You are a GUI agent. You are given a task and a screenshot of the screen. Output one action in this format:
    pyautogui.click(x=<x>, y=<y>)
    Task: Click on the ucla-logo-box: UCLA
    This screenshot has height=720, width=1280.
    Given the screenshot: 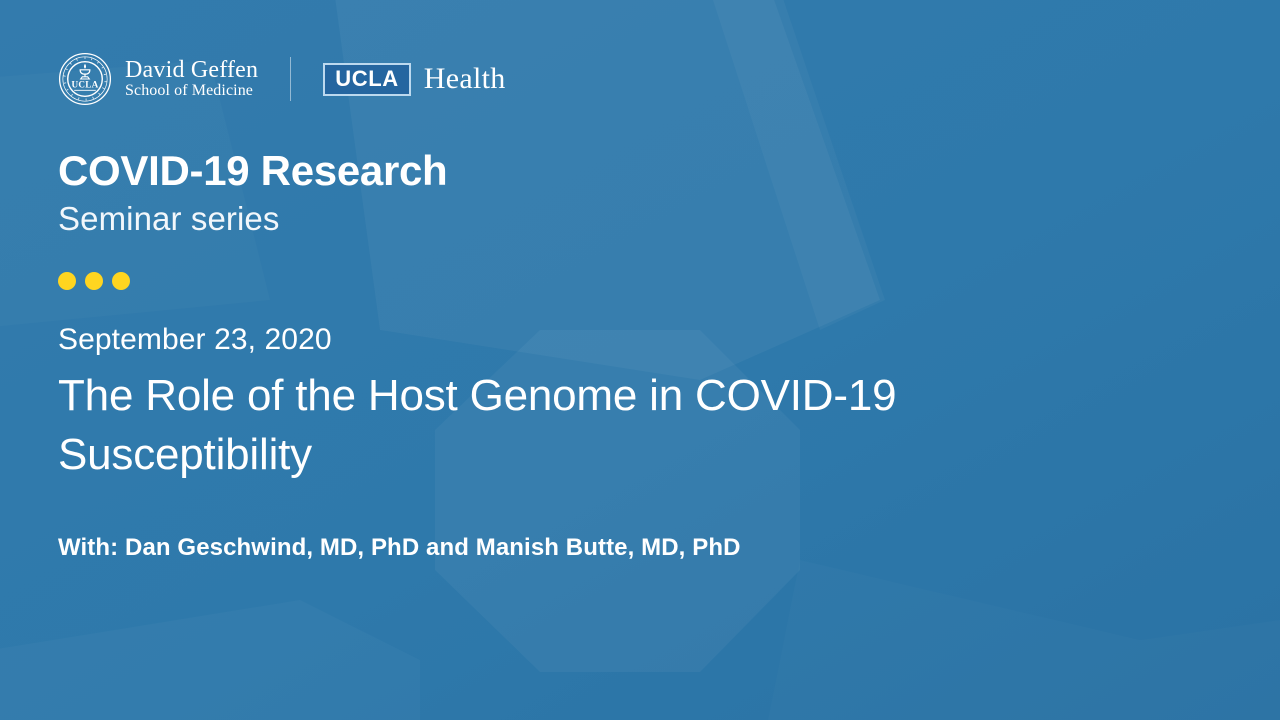 What is the action you would take?
    pyautogui.click(x=367, y=79)
    